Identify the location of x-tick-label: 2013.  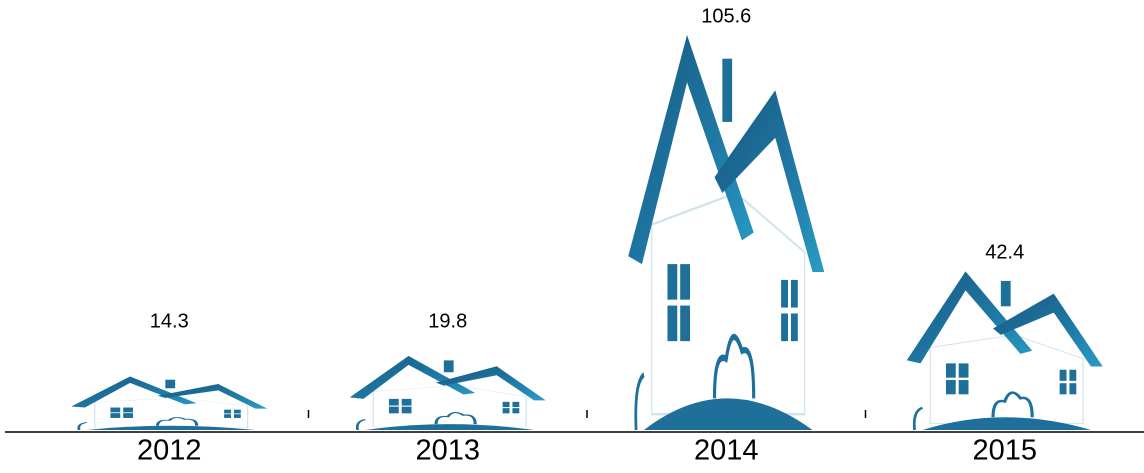
(447, 451).